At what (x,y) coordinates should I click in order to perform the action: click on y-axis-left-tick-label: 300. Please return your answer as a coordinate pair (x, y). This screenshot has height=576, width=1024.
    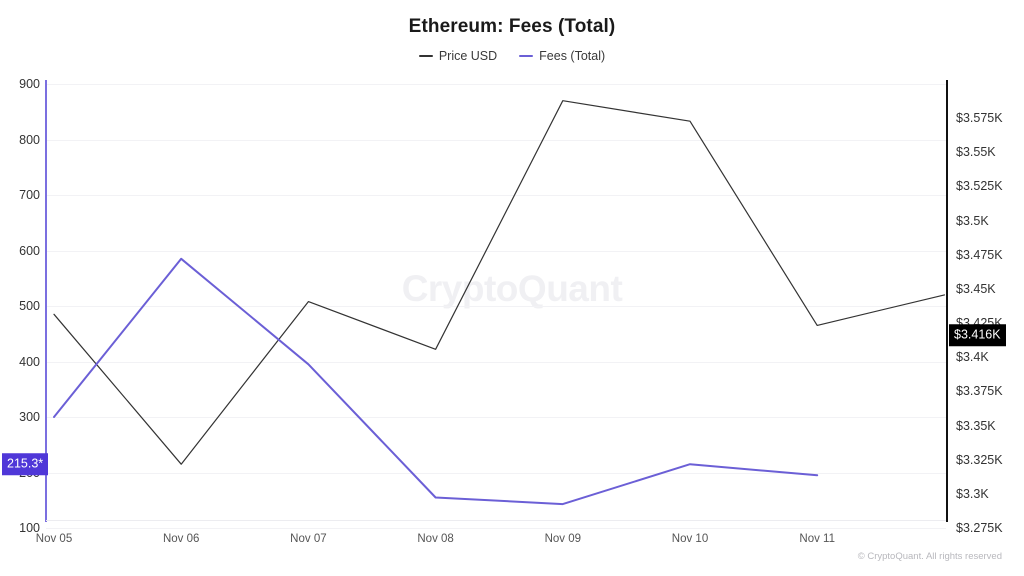
    Looking at the image, I should click on (29, 417).